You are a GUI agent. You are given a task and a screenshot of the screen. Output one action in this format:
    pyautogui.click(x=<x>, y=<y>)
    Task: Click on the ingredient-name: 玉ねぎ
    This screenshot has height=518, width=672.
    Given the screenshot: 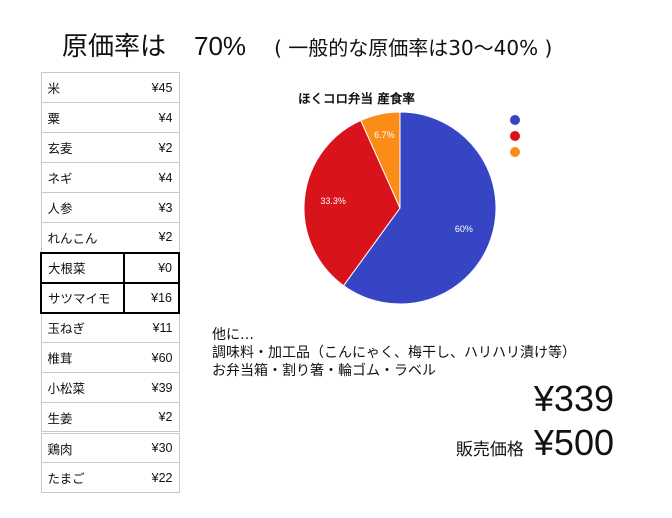 What is the action you would take?
    pyautogui.click(x=82, y=327)
    